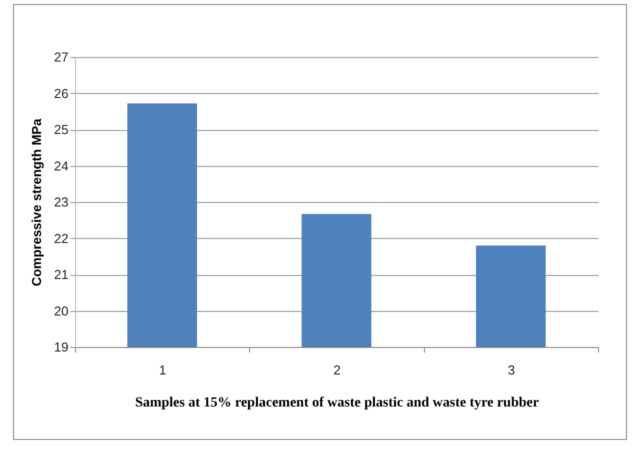 The height and width of the screenshot is (450, 632). I want to click on x-tick-label: 2, so click(337, 370).